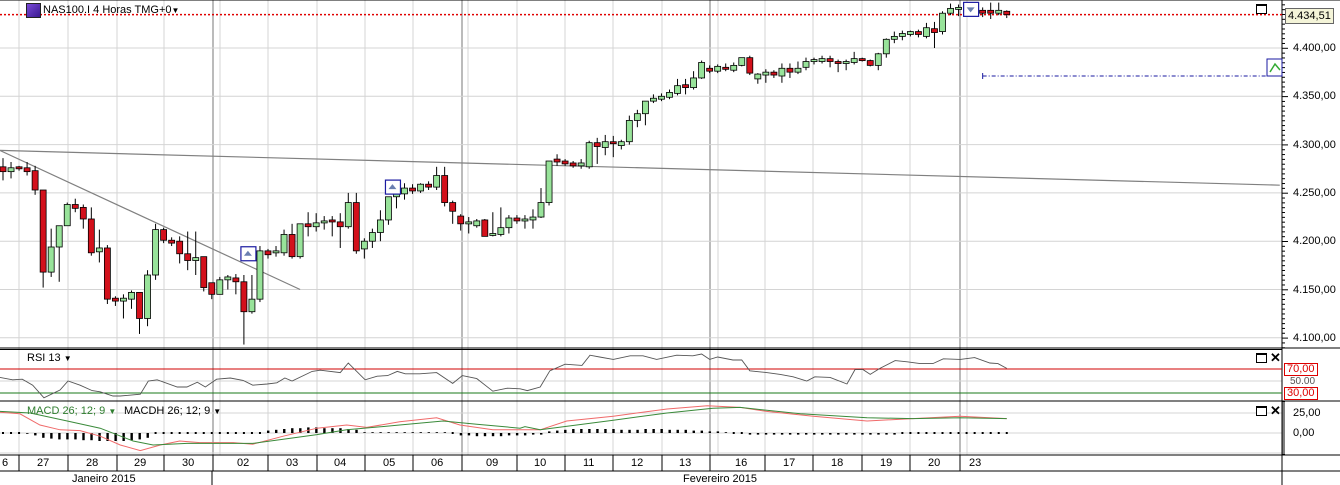 Image resolution: width=1340 pixels, height=485 pixels. I want to click on rsi-indicator-selector: RSI 13 ▼, so click(49, 358).